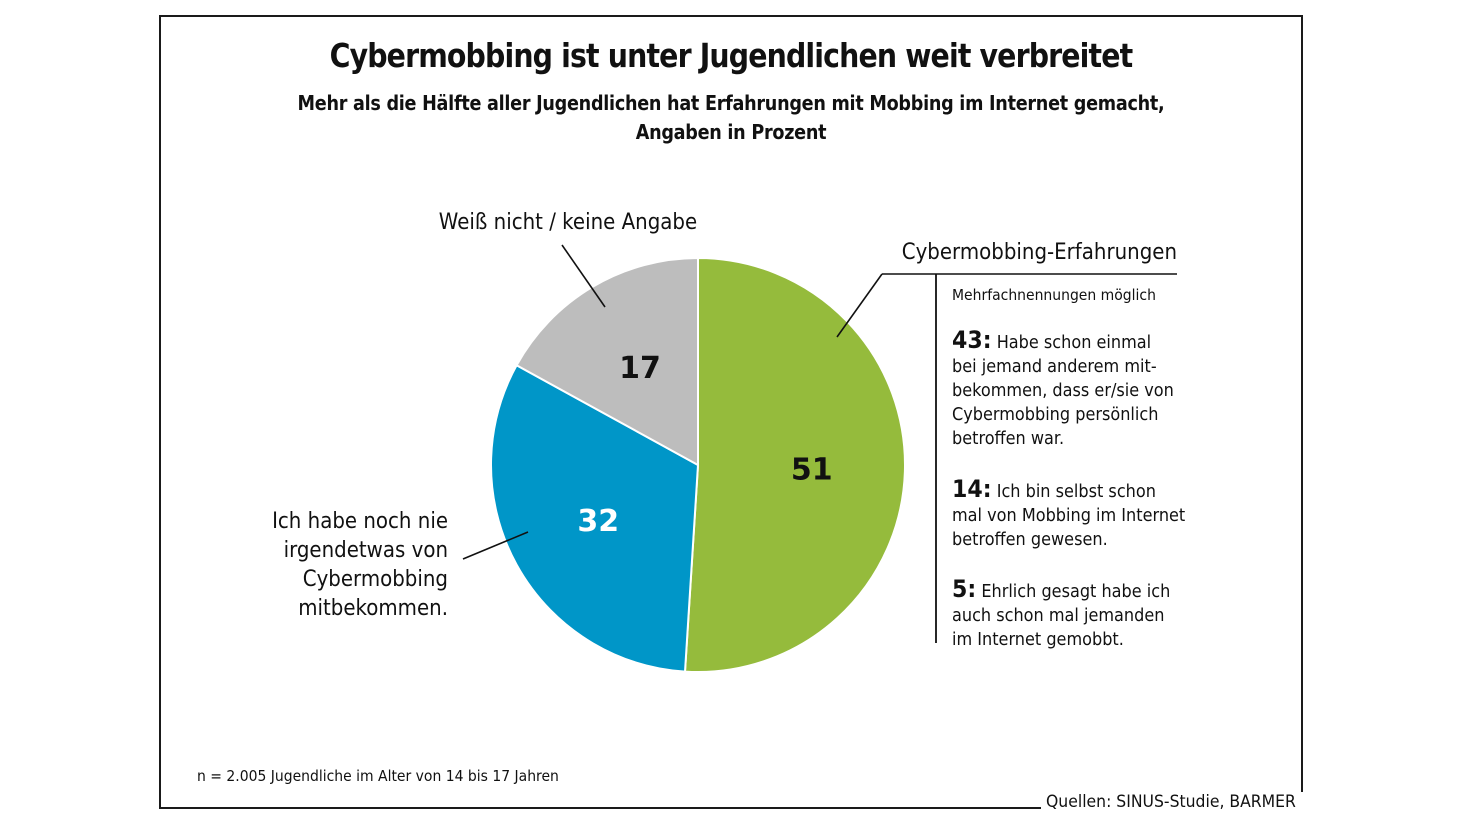  What do you see at coordinates (1302, 403) in the screenshot?
I see `frame-right-border` at bounding box center [1302, 403].